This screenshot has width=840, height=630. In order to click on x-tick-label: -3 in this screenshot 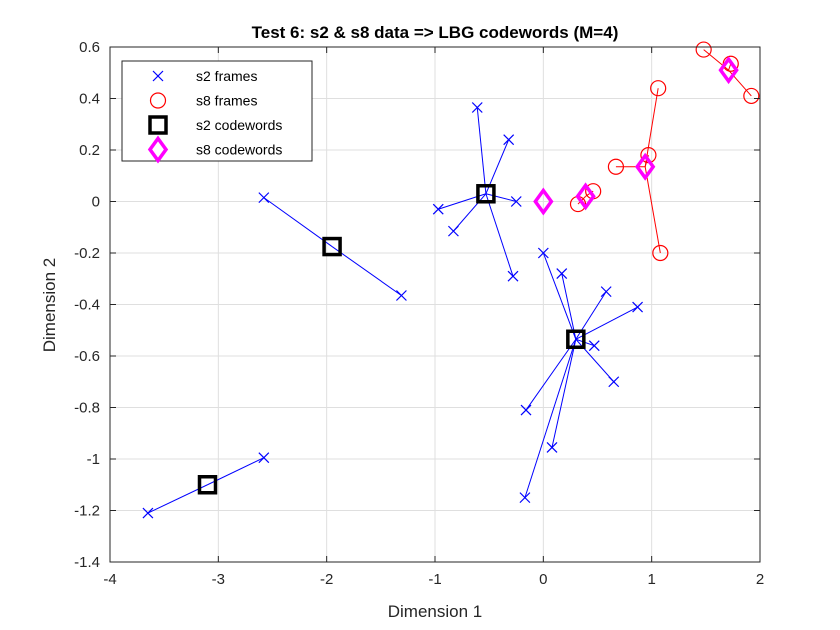, I will do `click(218, 579)`.